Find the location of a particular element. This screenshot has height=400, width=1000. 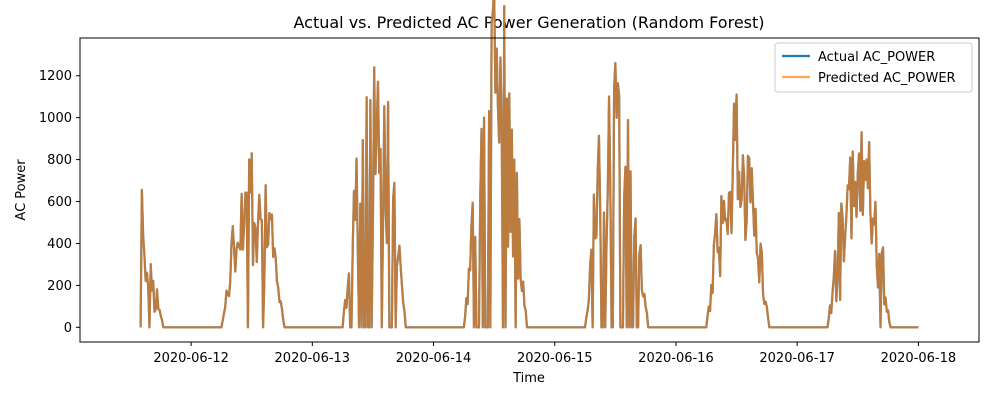

y-tick-label: 200 is located at coordinates (59, 286).